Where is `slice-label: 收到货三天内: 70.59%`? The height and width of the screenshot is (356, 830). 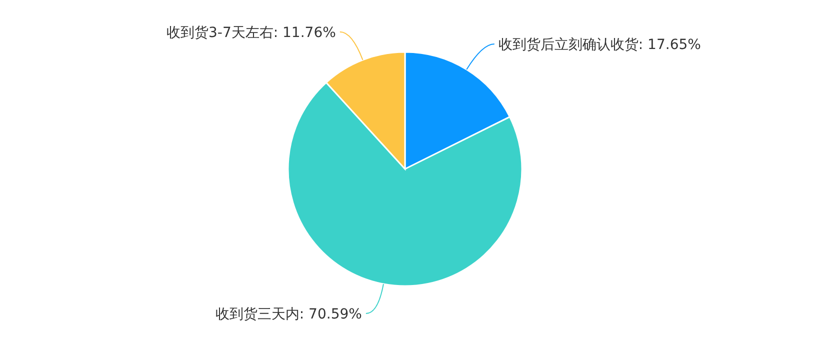
slice-label: 收到货三天内: 70.59% is located at coordinates (288, 314).